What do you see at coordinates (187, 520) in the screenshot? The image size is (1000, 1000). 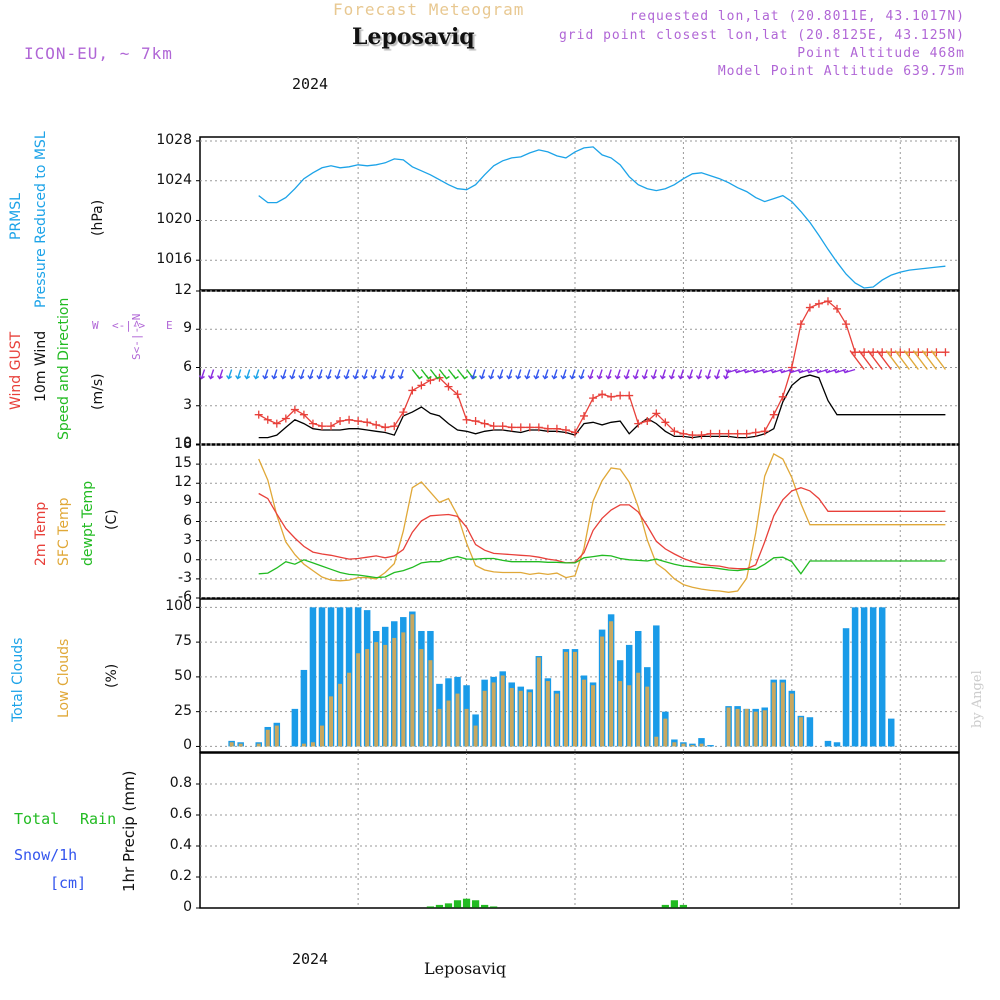 I see `ytick-label: 6` at bounding box center [187, 520].